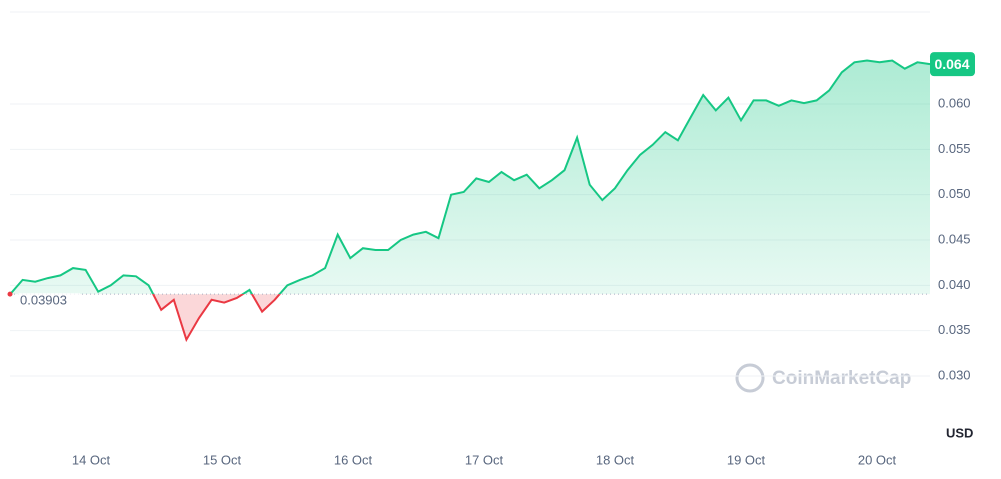 This screenshot has height=479, width=1001. I want to click on baseline-dot, so click(10, 294).